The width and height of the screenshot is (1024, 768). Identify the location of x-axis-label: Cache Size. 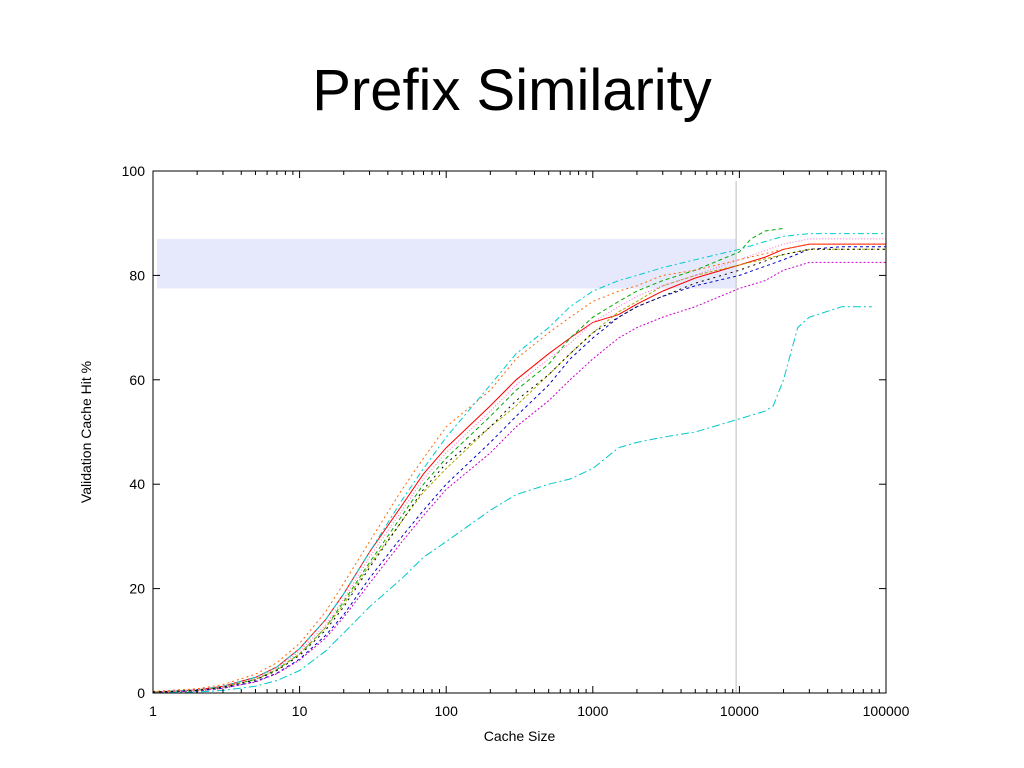
(520, 736).